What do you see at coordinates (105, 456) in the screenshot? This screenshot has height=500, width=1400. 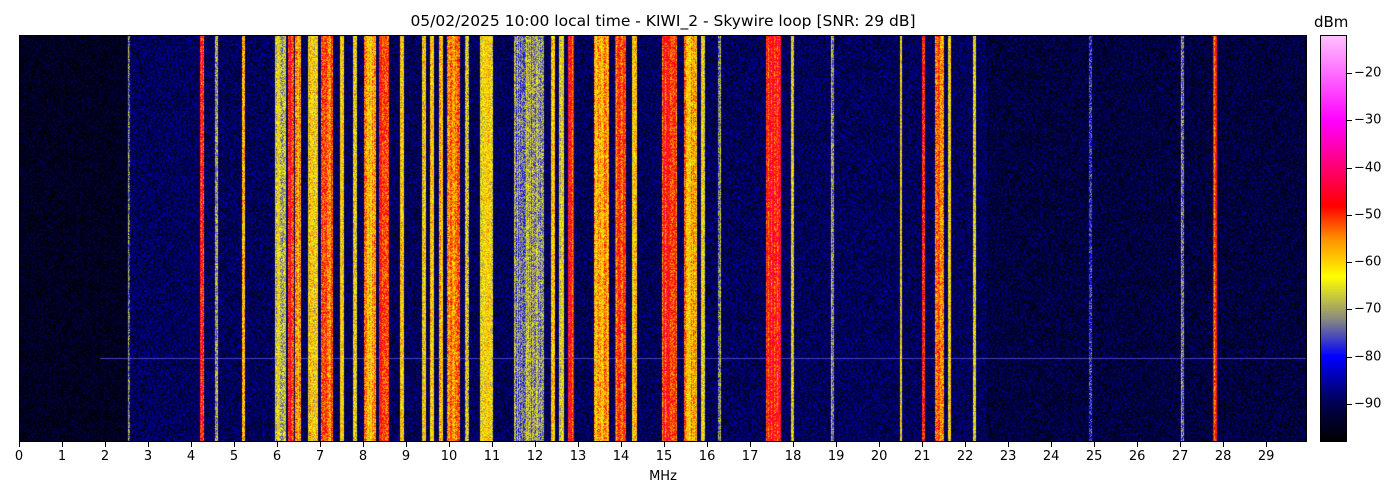 I see `x-tick-label: 2` at bounding box center [105, 456].